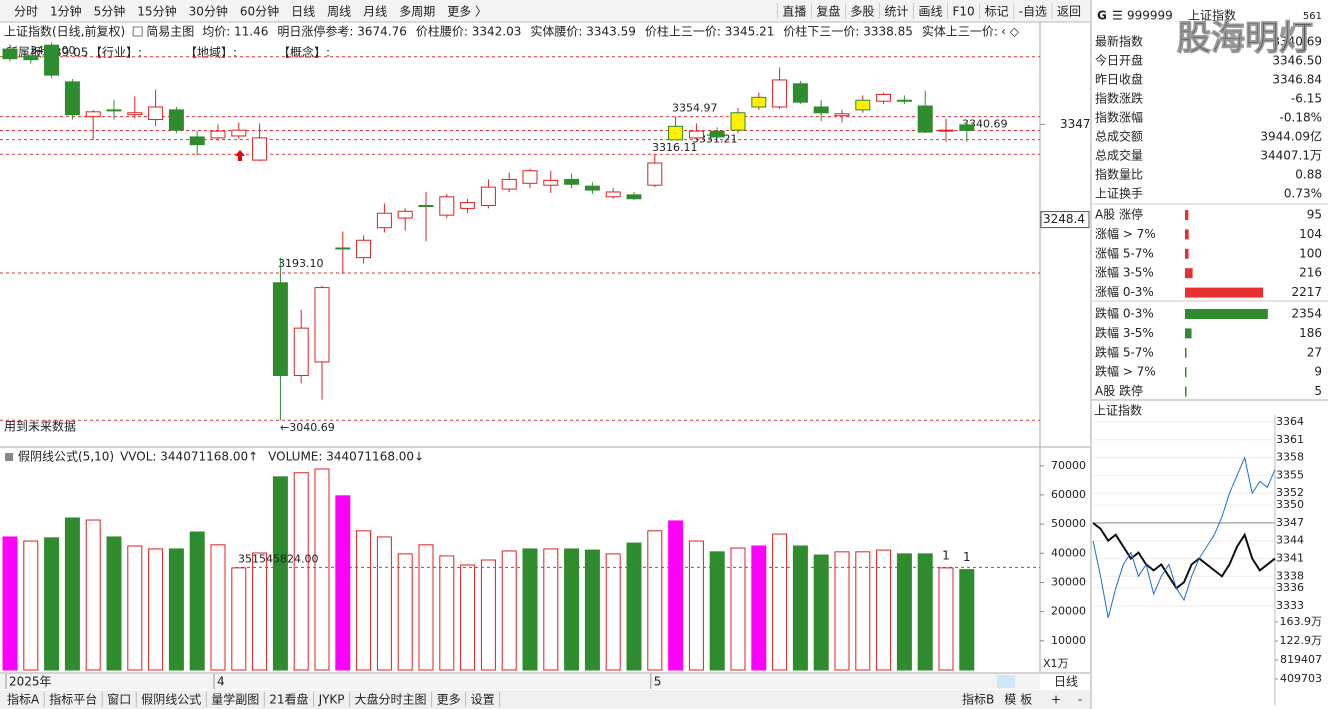 Image resolution: width=1328 pixels, height=709 pixels. I want to click on bottom-tab: 更多, so click(449, 700).